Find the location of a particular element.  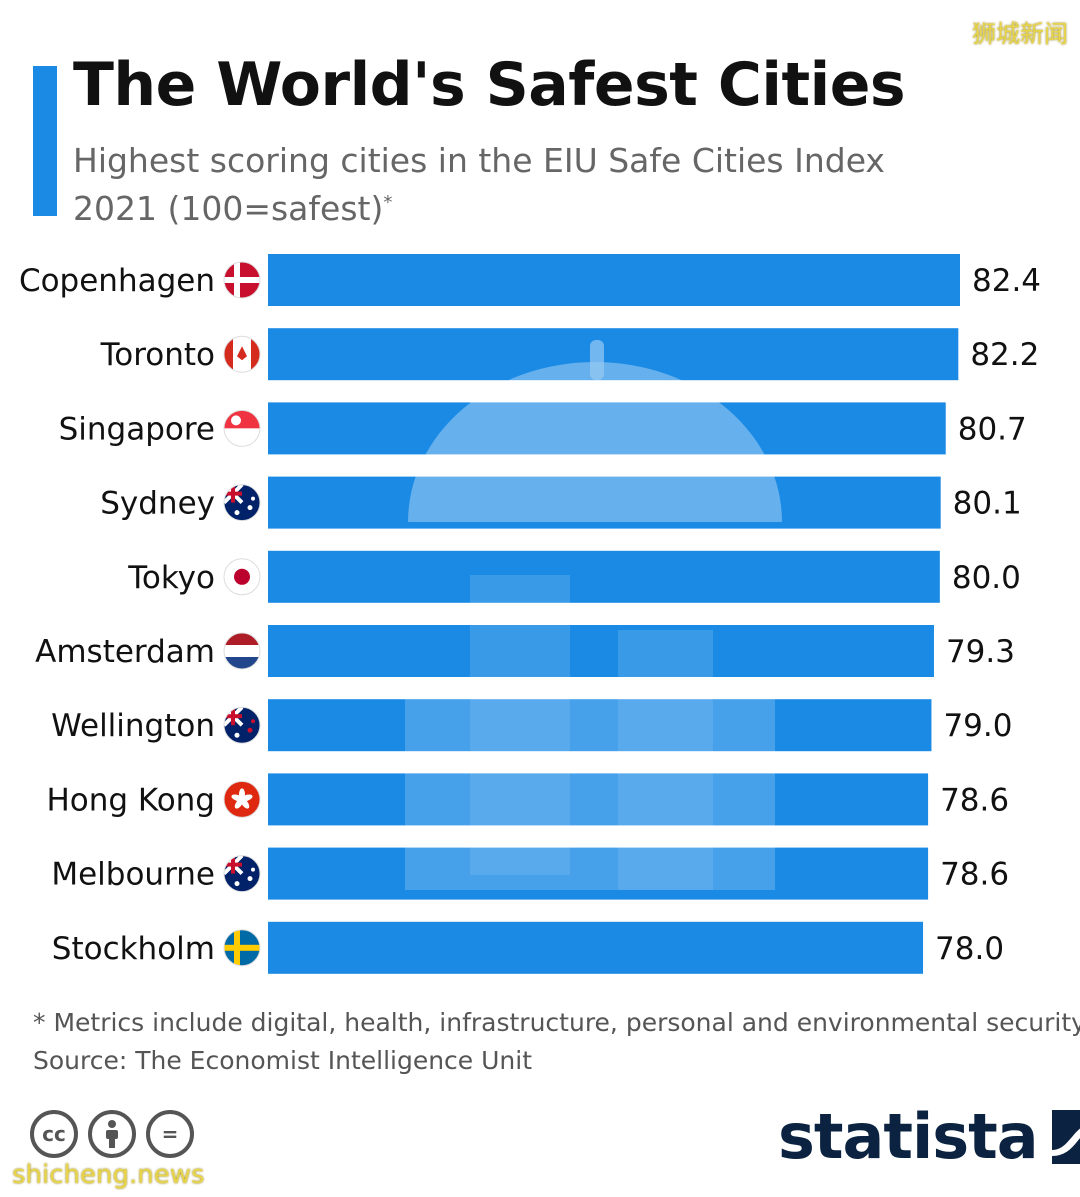

bar-row: Tokyo 80.0 is located at coordinates (574, 576).